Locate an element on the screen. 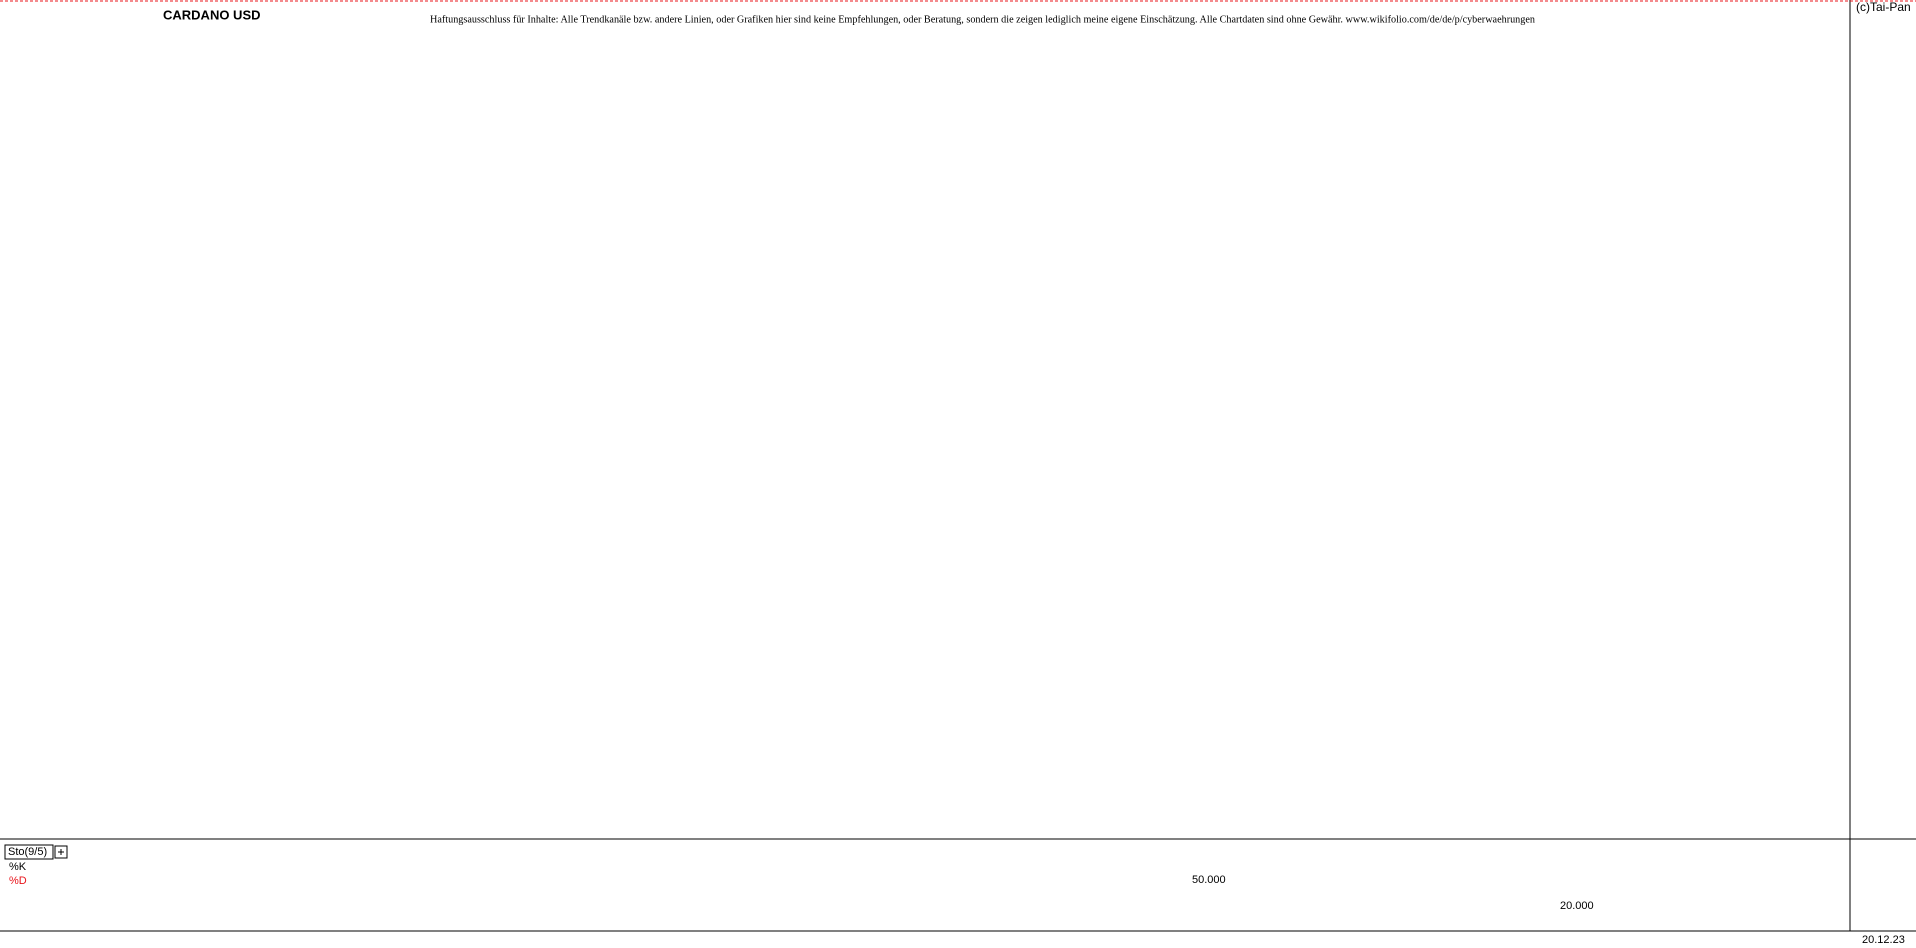  legend-toggle-icon is located at coordinates (61, 852).